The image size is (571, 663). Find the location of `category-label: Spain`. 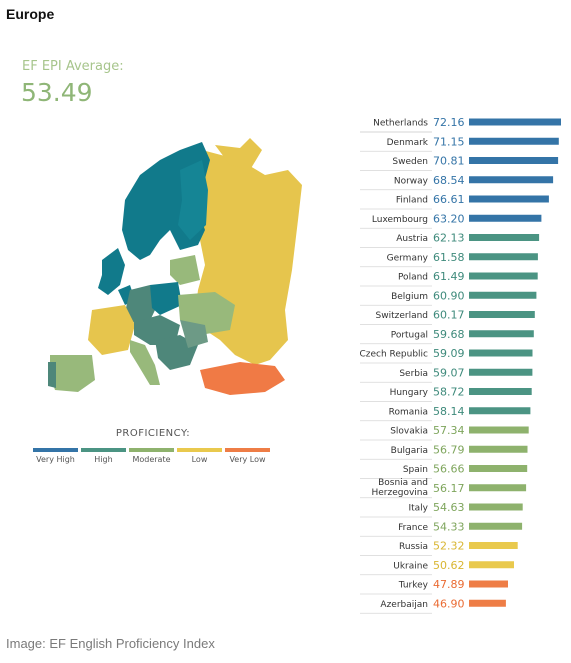

category-label: Spain is located at coordinates (415, 470).